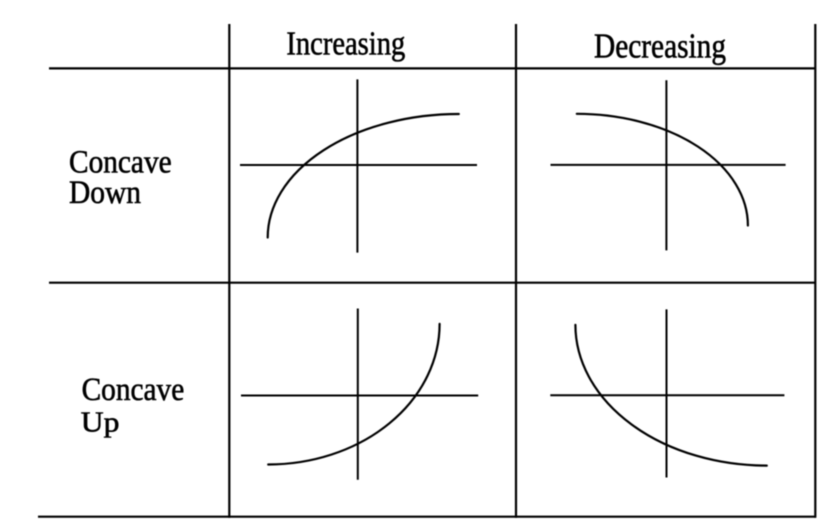  Describe the element at coordinates (100, 421) in the screenshot. I see `svg-text: Up` at that location.